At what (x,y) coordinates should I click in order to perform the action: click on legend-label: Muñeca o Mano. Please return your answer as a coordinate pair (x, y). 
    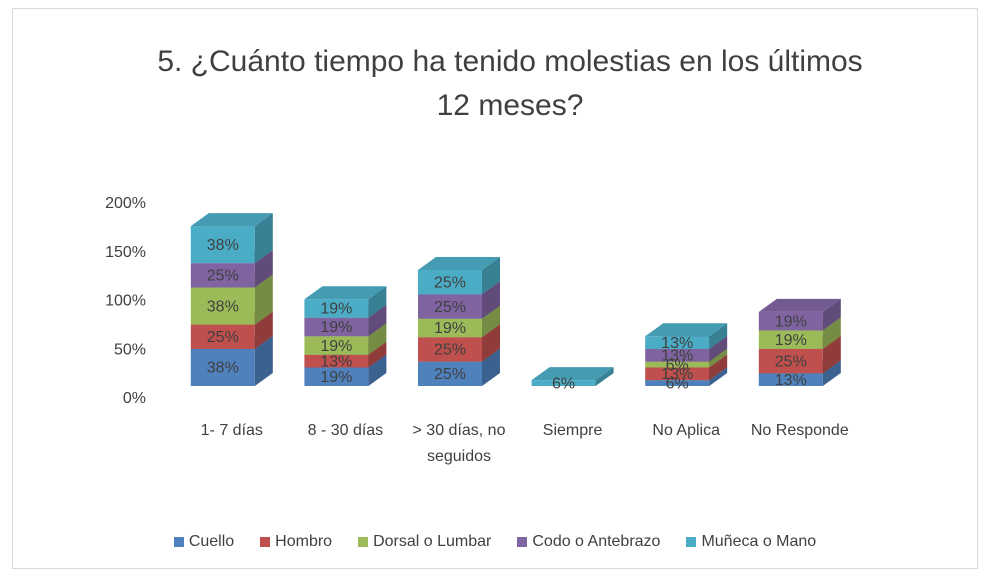
    Looking at the image, I should click on (759, 541).